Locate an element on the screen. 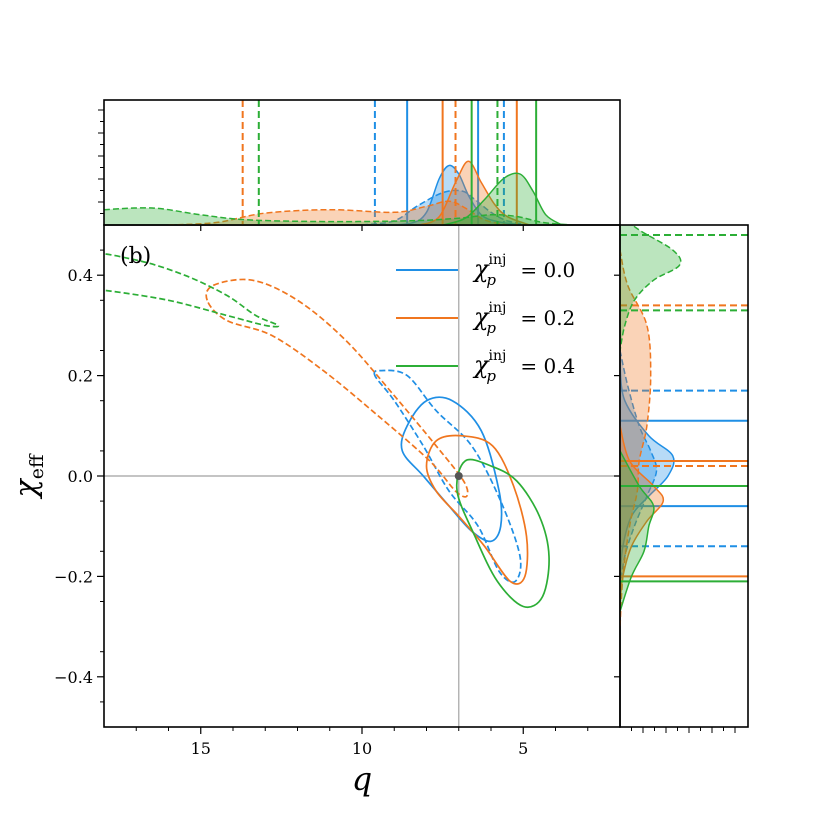 The width and height of the screenshot is (831, 831). y-tick-label-0: 0.4 is located at coordinates (80, 275).